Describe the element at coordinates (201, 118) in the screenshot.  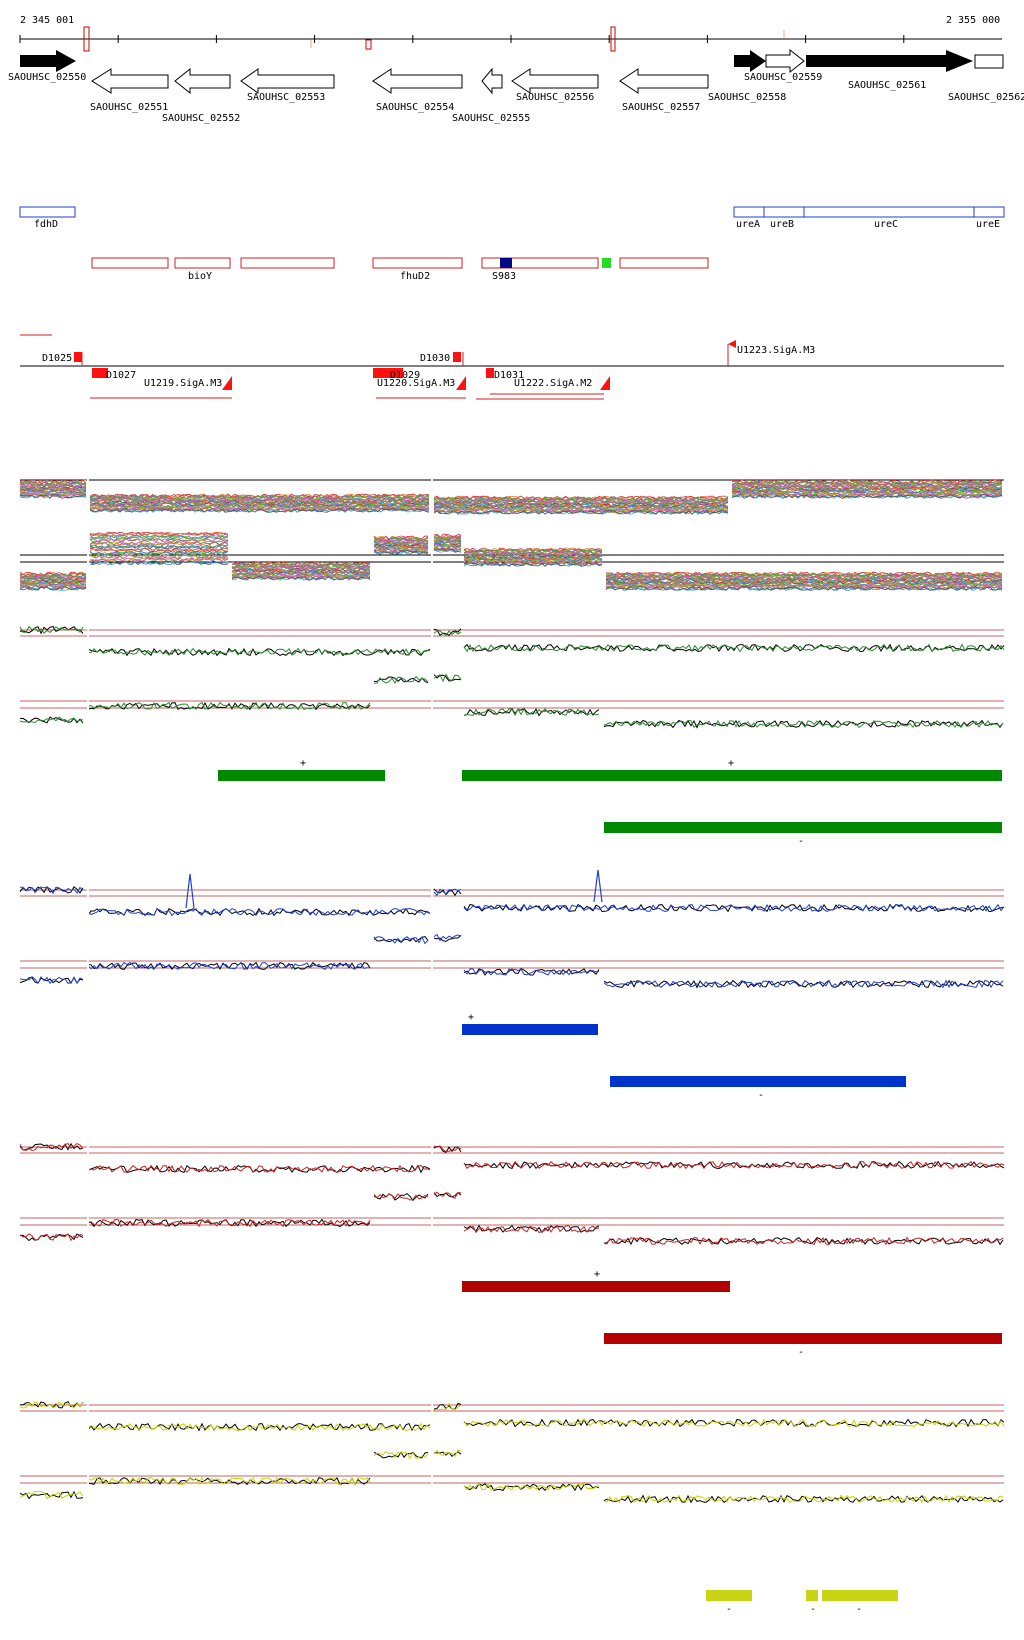
I see `gene-label: SAOUHSC_02552` at that location.